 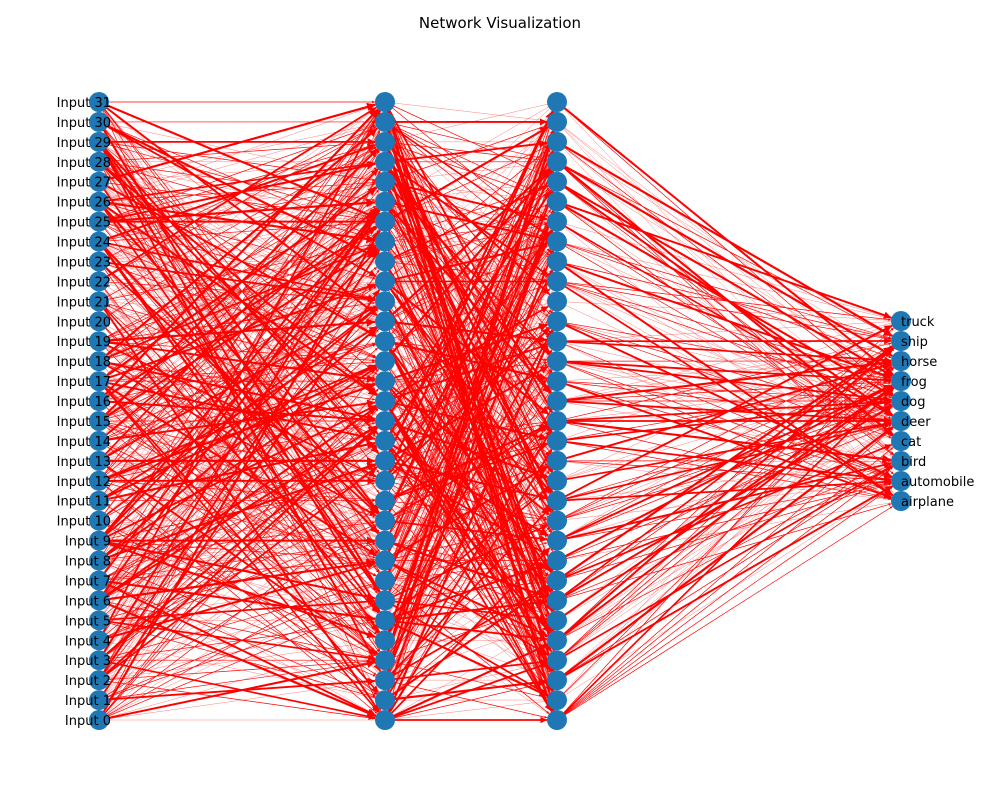 What do you see at coordinates (500, 23) in the screenshot?
I see `diagram-title: Network Visualization` at bounding box center [500, 23].